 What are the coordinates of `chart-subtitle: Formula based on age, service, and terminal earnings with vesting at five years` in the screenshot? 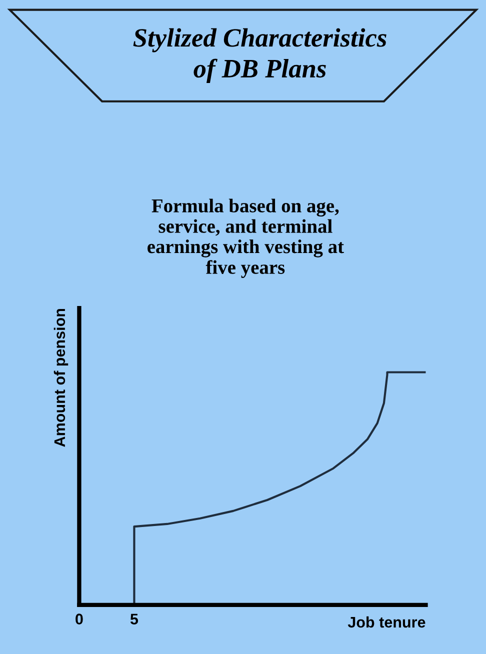 It's located at (246, 238).